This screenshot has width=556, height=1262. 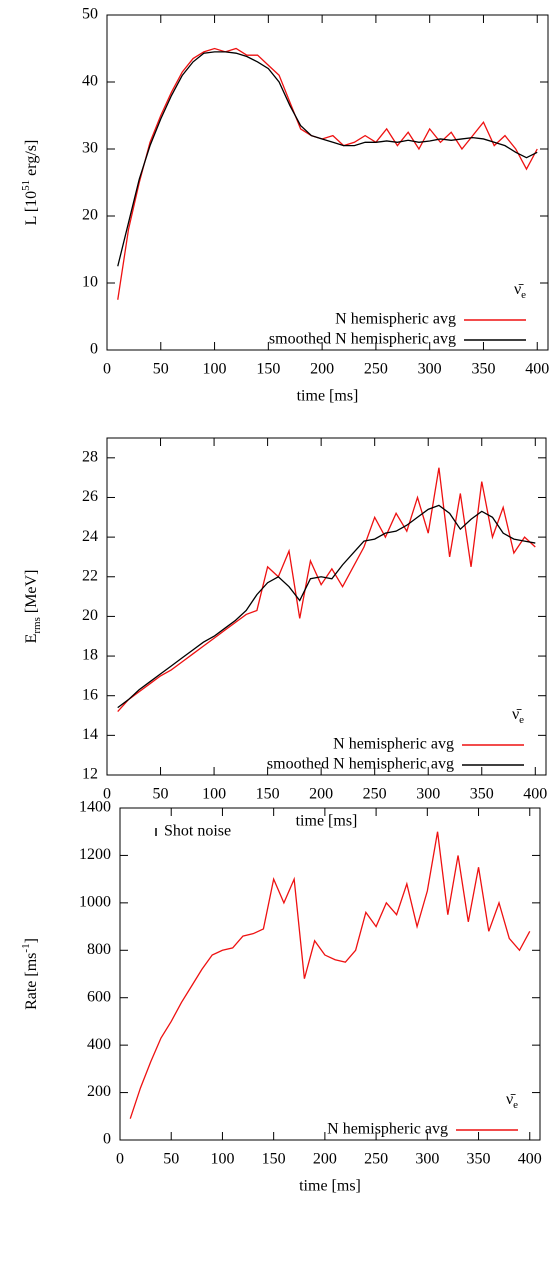 I want to click on y-tick-label: 24, so click(x=90, y=536).